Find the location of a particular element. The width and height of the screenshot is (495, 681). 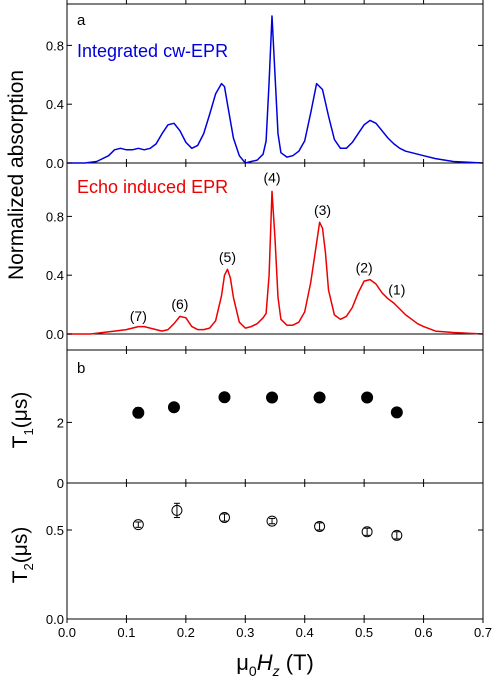

y-axis-label-absorption: Normalized absorption is located at coordinates (16, 175).